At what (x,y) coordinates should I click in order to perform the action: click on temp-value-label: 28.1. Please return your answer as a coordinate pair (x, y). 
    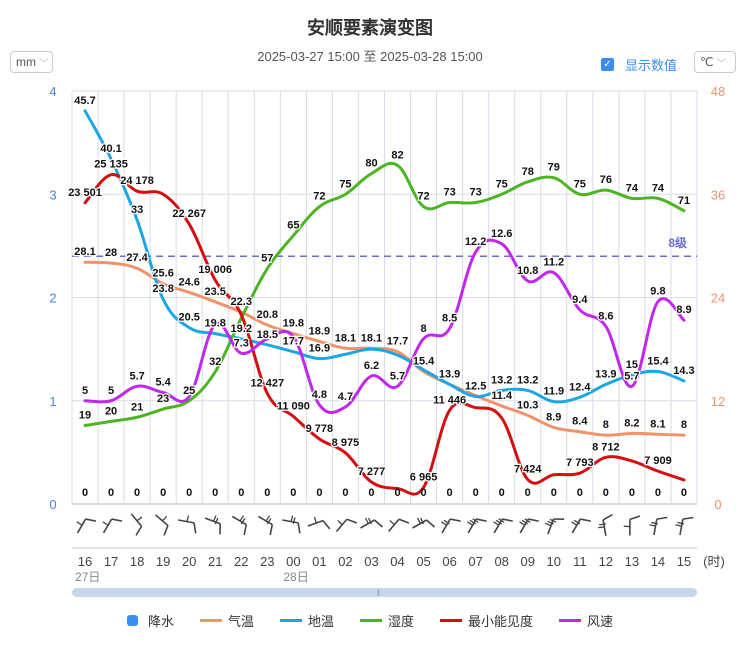
    Looking at the image, I should click on (84, 252).